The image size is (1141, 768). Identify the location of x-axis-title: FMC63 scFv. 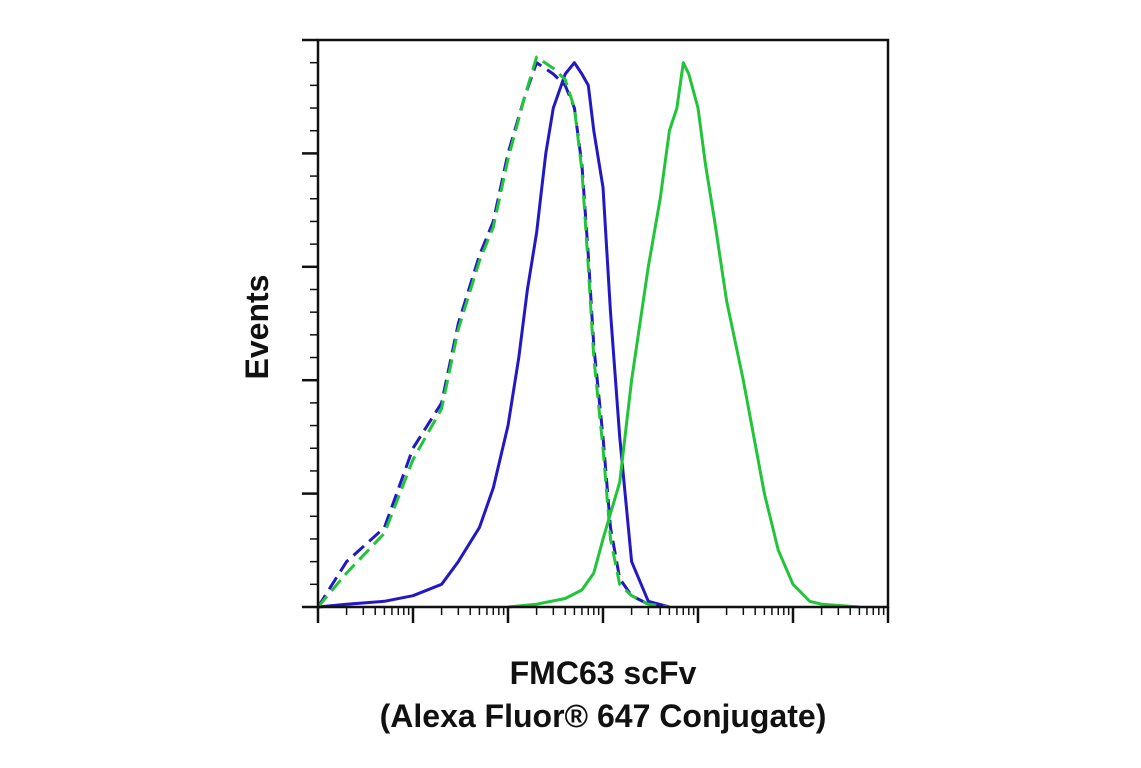
(603, 673).